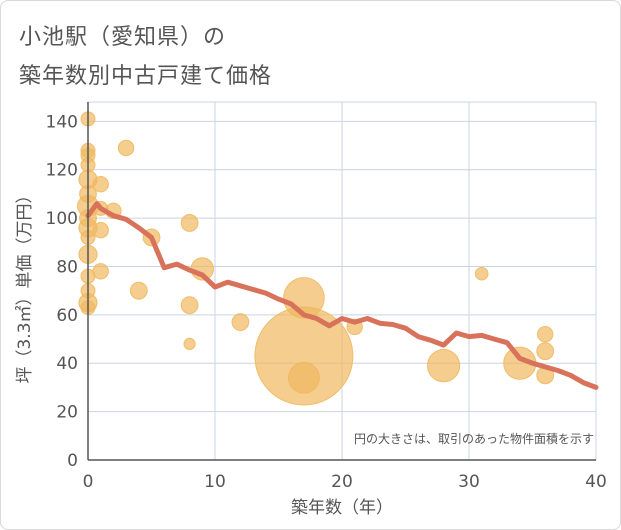 This screenshot has width=621, height=530. Describe the element at coordinates (67, 413) in the screenshot. I see `y-tick-label: 20` at that location.